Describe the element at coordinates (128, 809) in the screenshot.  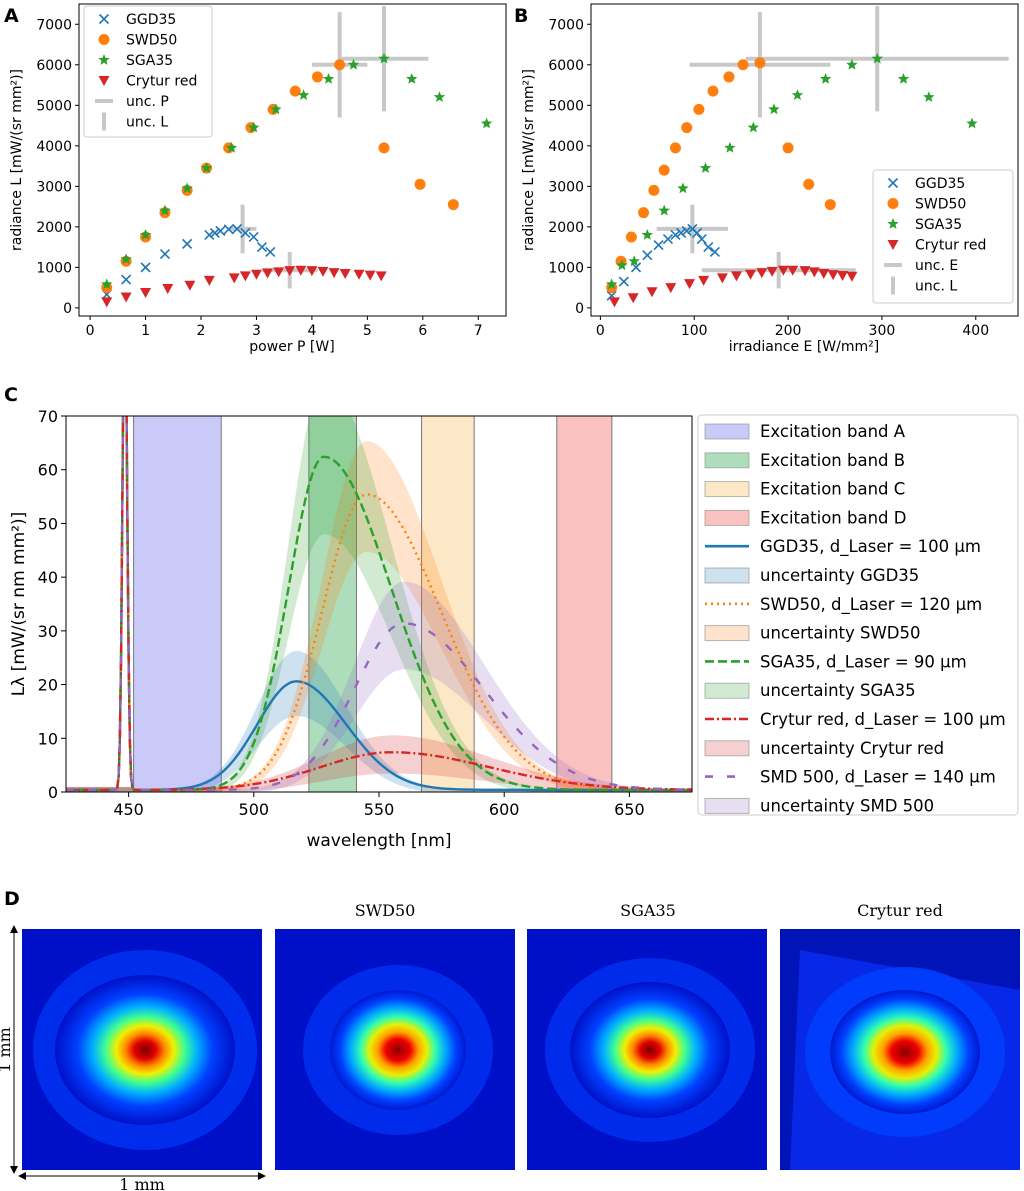
I see `x-tick-label: 450` at that location.